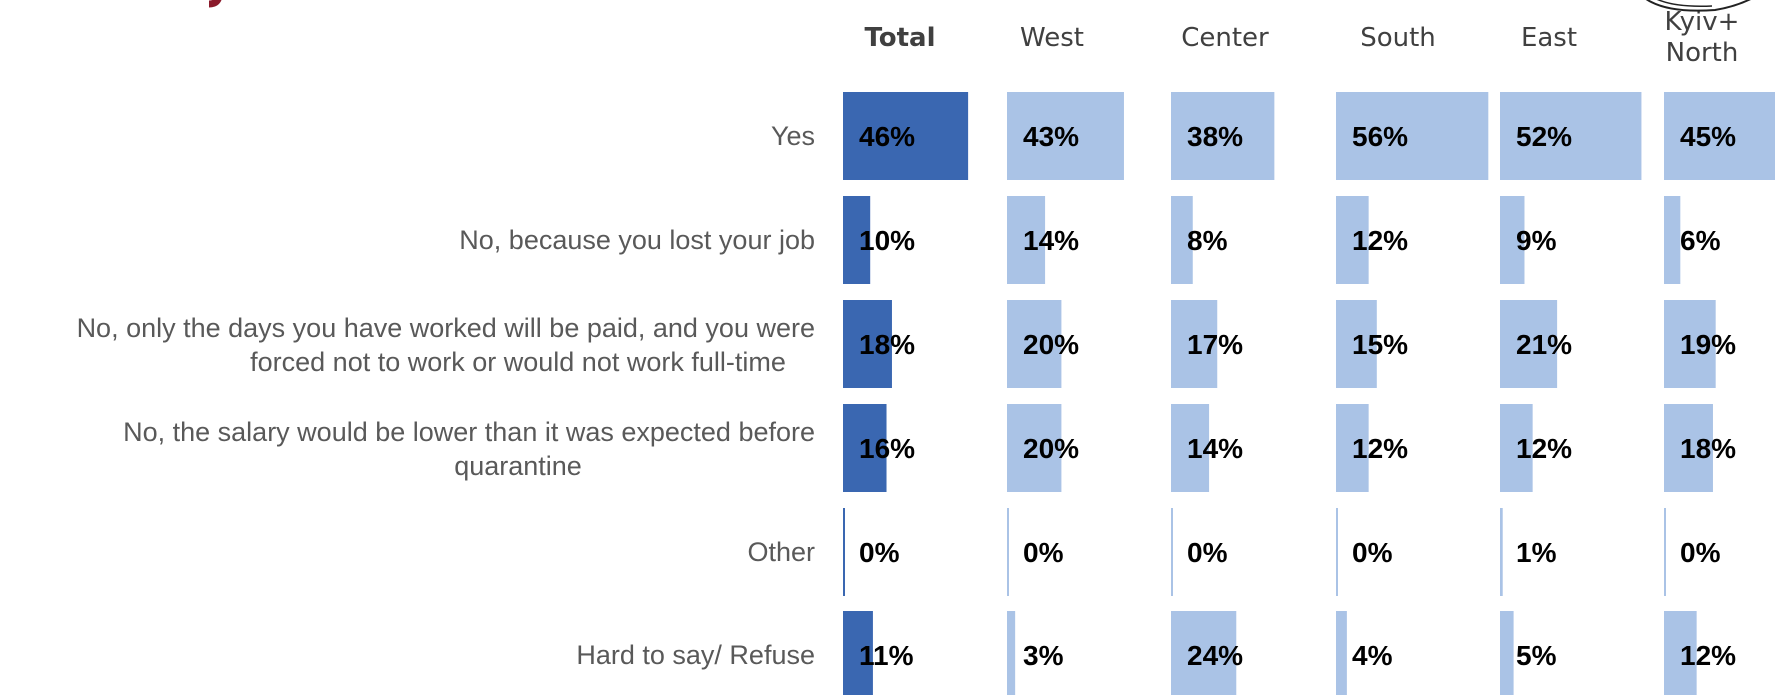 The image size is (1775, 695). What do you see at coordinates (1698, 6) in the screenshot?
I see `logo-fragment` at bounding box center [1698, 6].